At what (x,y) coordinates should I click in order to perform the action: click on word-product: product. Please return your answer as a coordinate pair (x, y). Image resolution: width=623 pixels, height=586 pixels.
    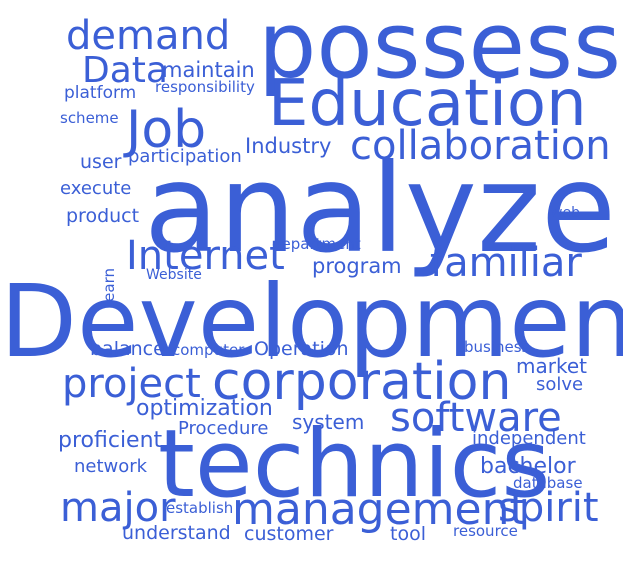
    Looking at the image, I should click on (103, 216).